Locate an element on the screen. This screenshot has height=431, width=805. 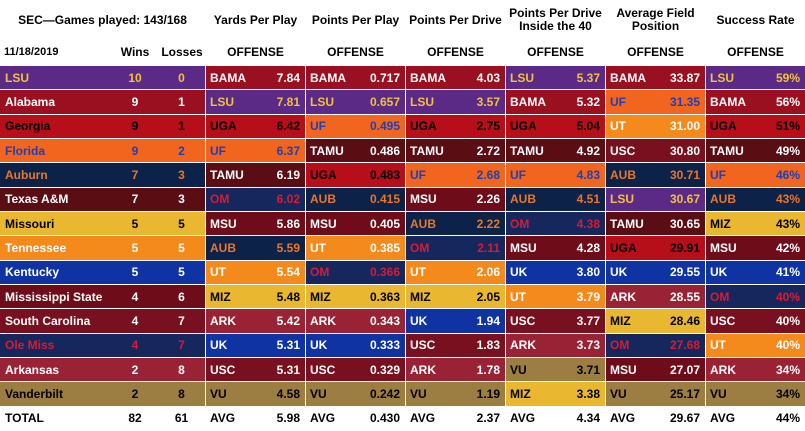
metric-value: 2.75 is located at coordinates (477, 126).